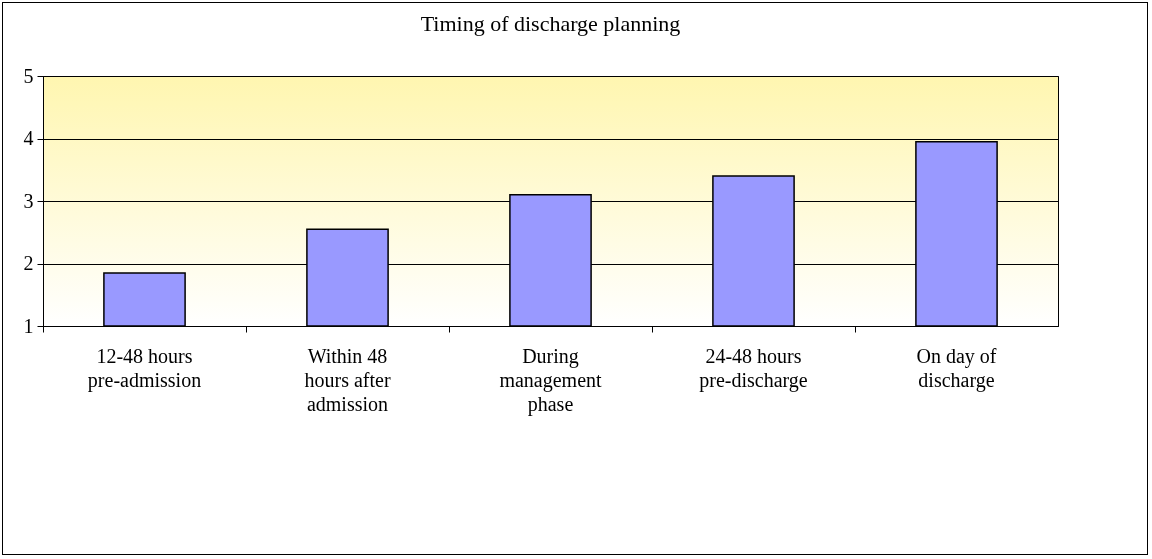 The width and height of the screenshot is (1152, 559). Describe the element at coordinates (956, 368) in the screenshot. I see `x-tick-label: On day of discharge` at that location.